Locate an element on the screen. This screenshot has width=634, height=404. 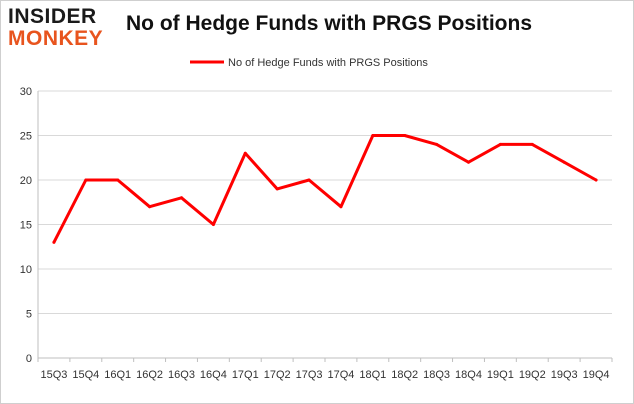
y-tick-label: 15 is located at coordinates (26, 226).